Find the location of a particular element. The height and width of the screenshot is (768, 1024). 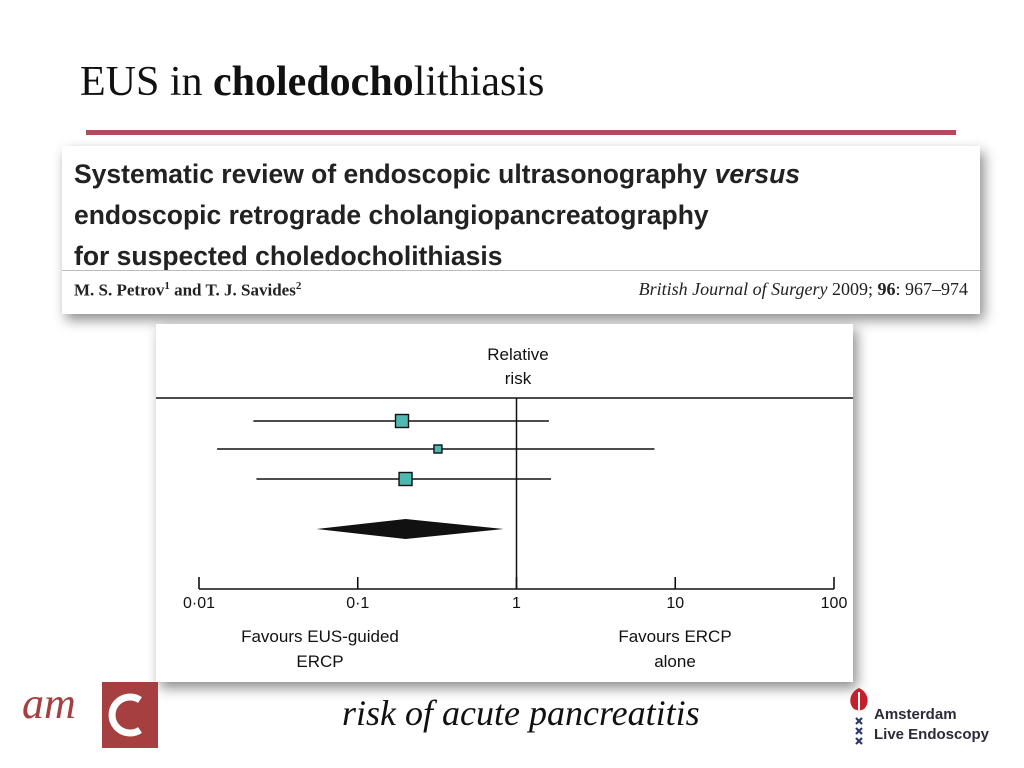

slide-title: EUS in choledocholithiasis is located at coordinates (312, 82).